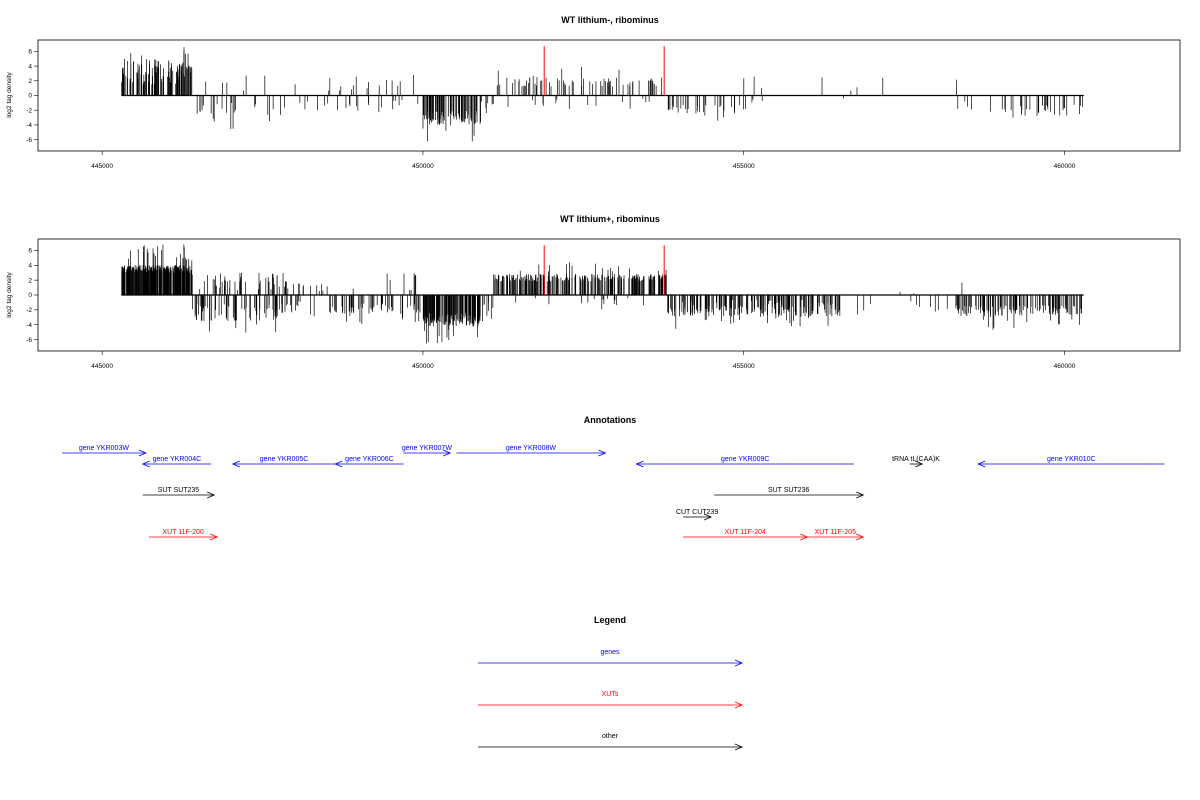 This screenshot has width=1200, height=800. I want to click on annotation-feature: gene YKR009C, so click(744, 462).